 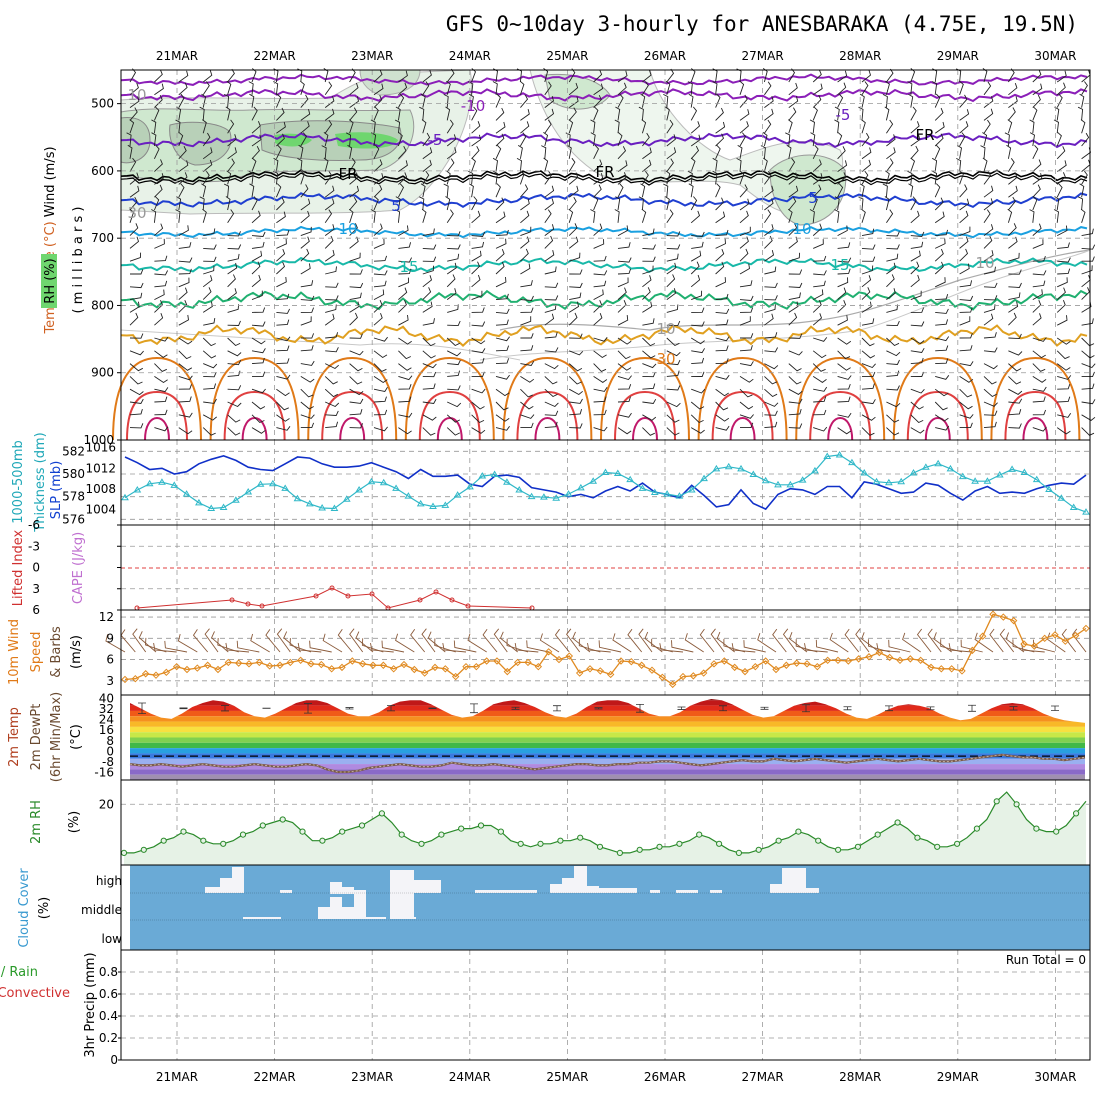 I want to click on temp-label-2: 2m DewPt, so click(x=36, y=737).